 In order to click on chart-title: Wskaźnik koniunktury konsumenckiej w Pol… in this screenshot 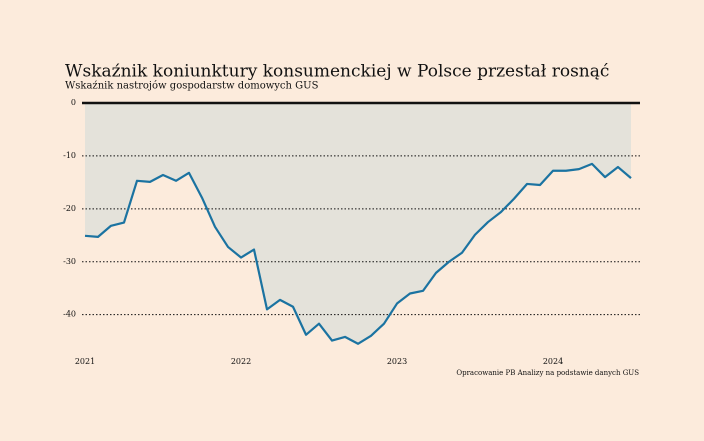, I will do `click(337, 72)`.